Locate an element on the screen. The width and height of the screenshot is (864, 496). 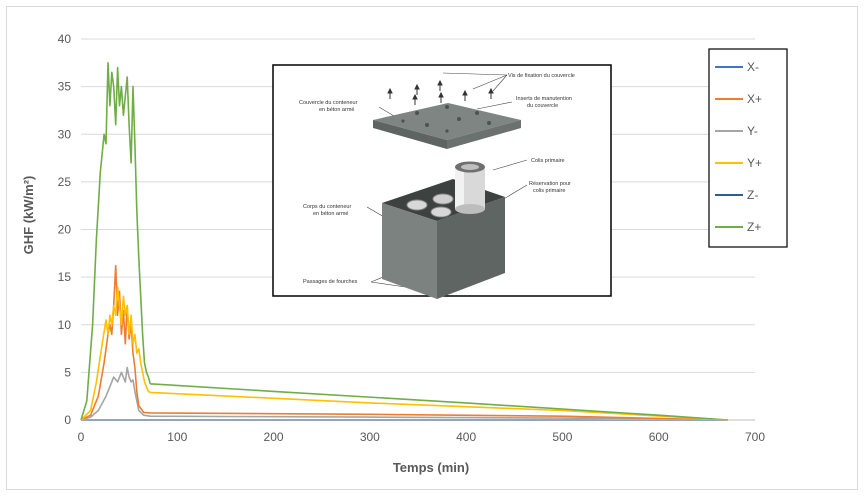
label-corps-2: en béton armé is located at coordinates (330, 214).